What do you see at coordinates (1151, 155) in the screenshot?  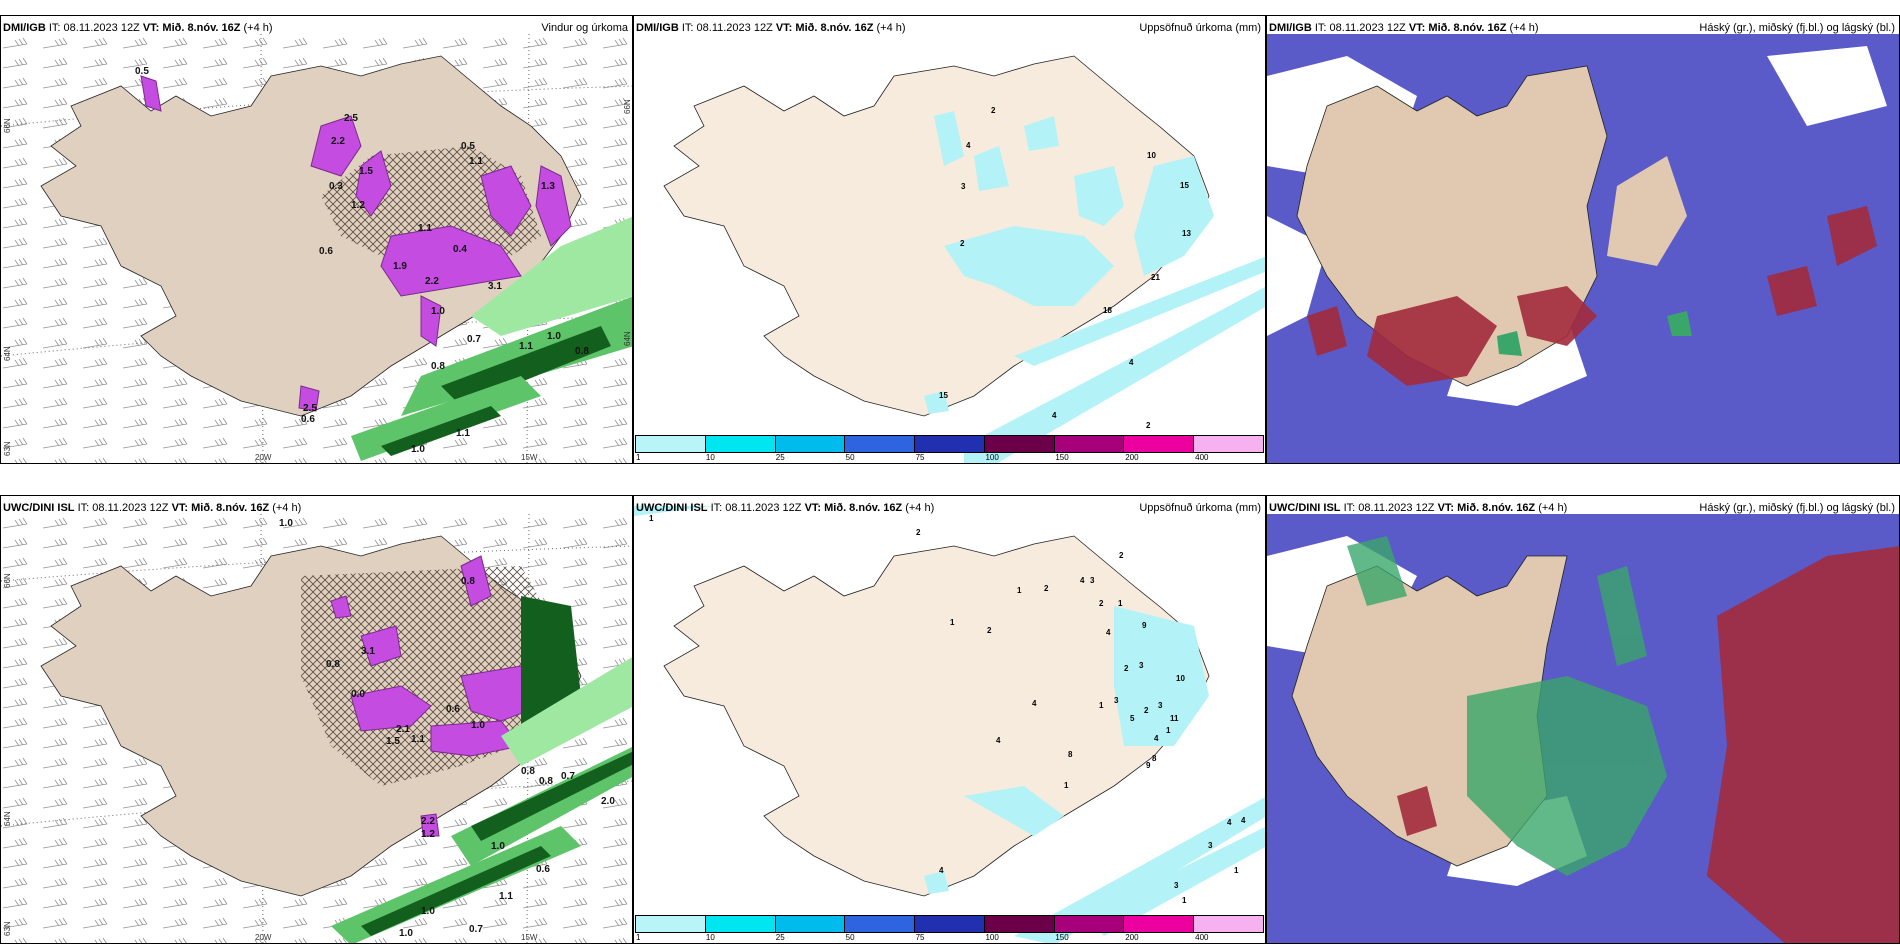 I see `accum-value: 10` at bounding box center [1151, 155].